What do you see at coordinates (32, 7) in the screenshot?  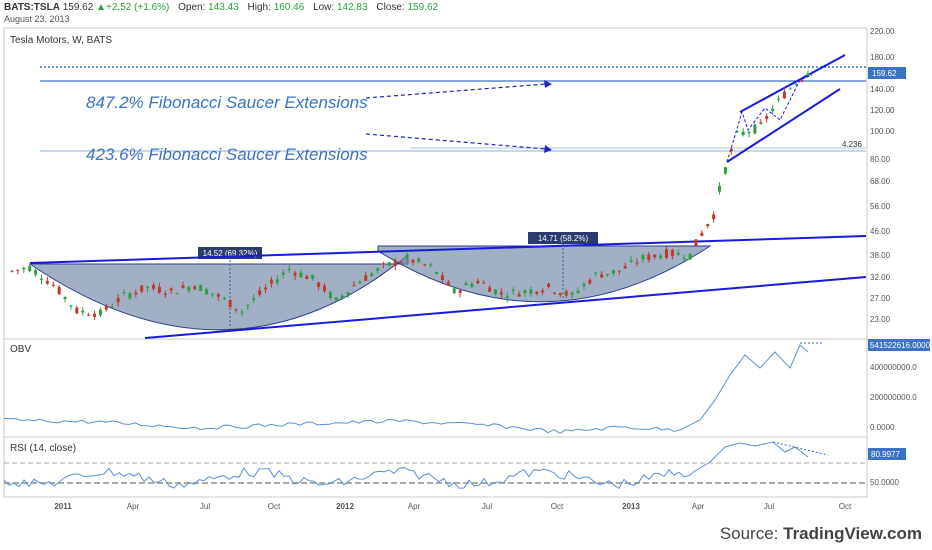 I see `symbol: BATS:TSLA` at bounding box center [32, 7].